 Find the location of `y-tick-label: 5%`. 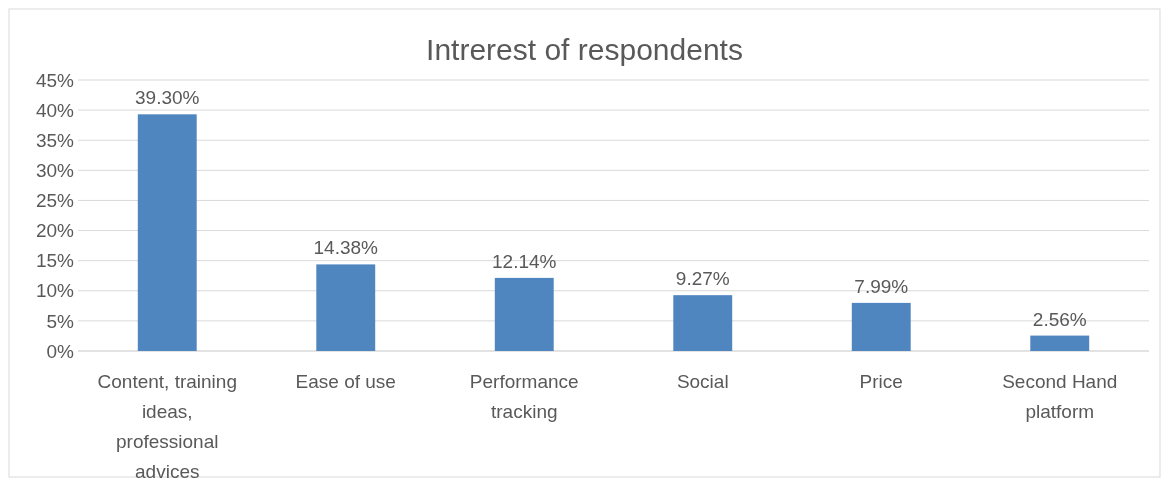

y-tick-label: 5% is located at coordinates (60, 321).